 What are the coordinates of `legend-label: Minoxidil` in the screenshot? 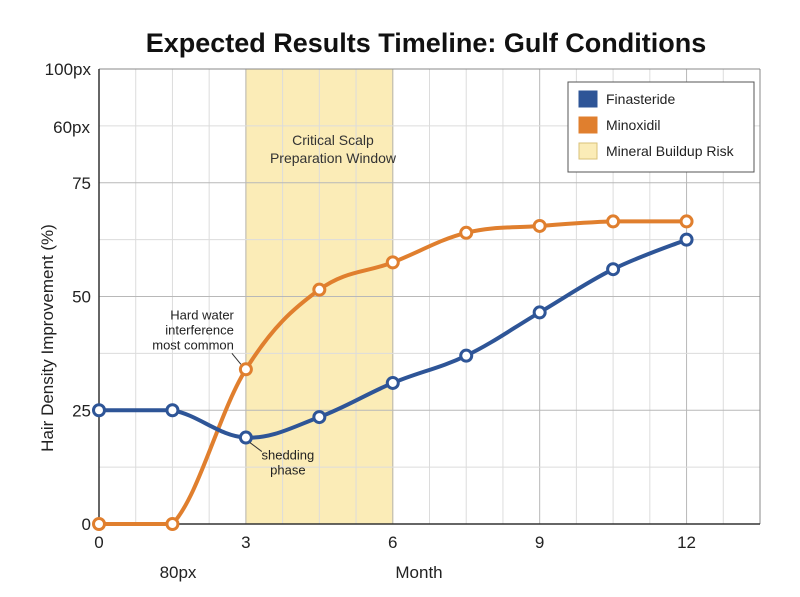 It's located at (633, 125).